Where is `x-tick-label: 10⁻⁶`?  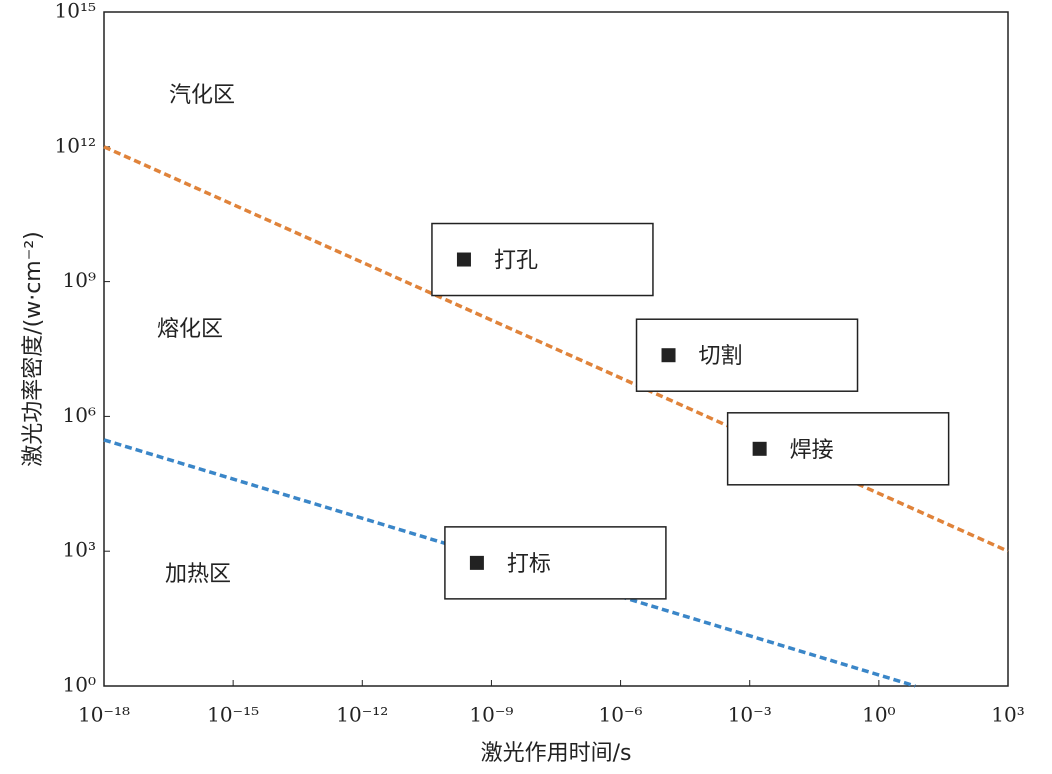
x-tick-label: 10⁻⁶ is located at coordinates (621, 715).